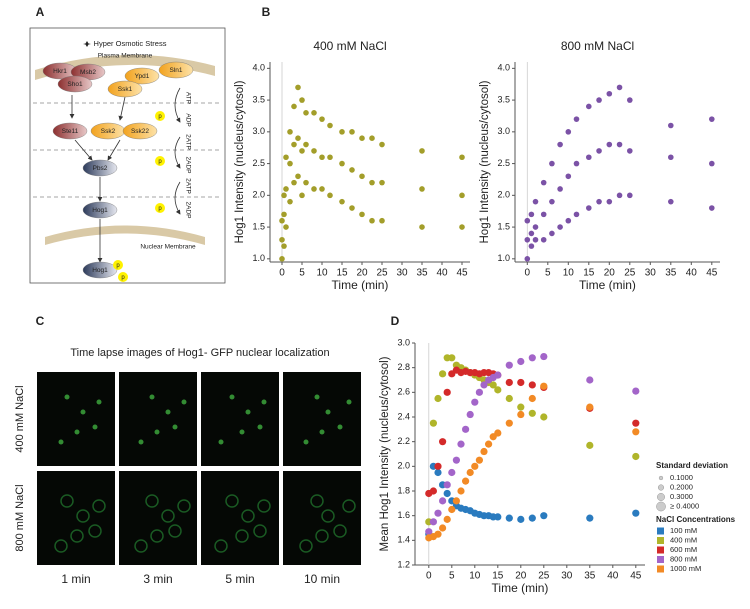 The height and width of the screenshot is (609, 750). What do you see at coordinates (403, 490) in the screenshot?
I see `y-tick-label: 1.8` at bounding box center [403, 490].